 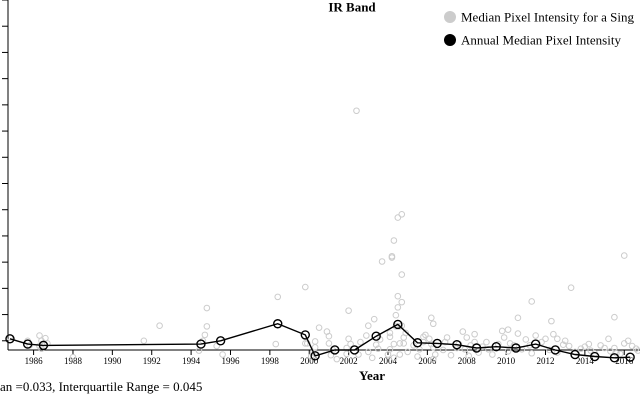 What do you see at coordinates (34, 361) in the screenshot?
I see `x-tick-label: 1986` at bounding box center [34, 361].